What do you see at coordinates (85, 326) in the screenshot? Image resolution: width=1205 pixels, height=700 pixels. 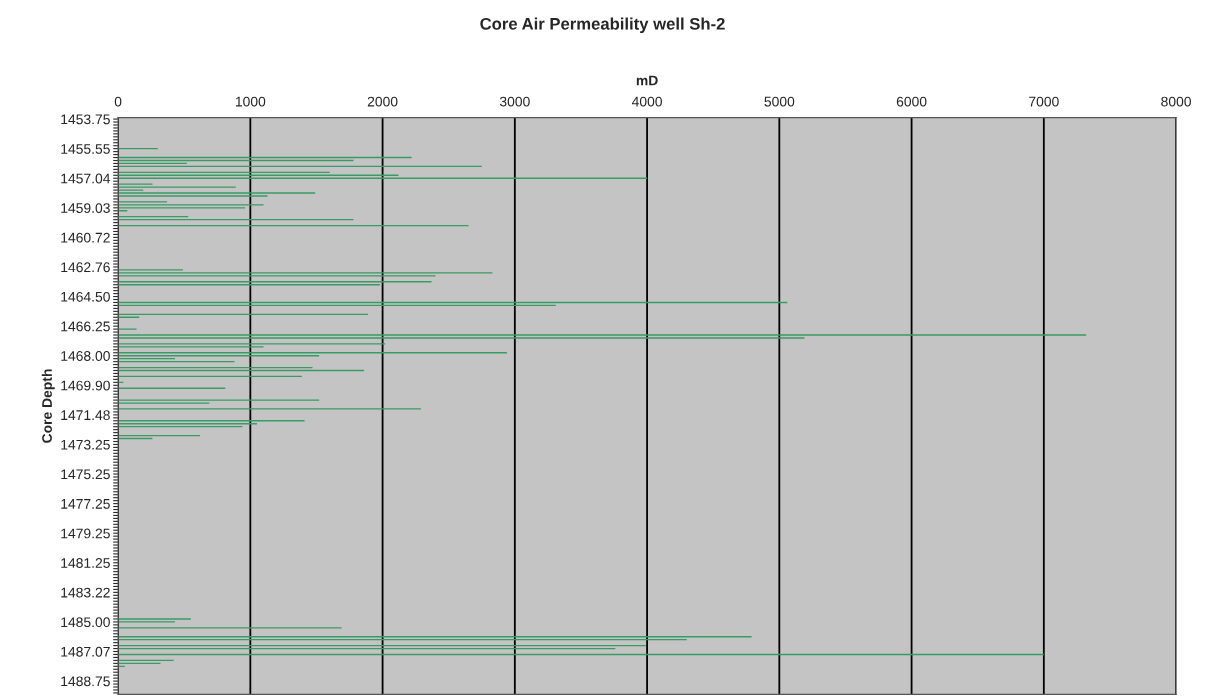 I see `y-tick-label: 1466.25` at bounding box center [85, 326].